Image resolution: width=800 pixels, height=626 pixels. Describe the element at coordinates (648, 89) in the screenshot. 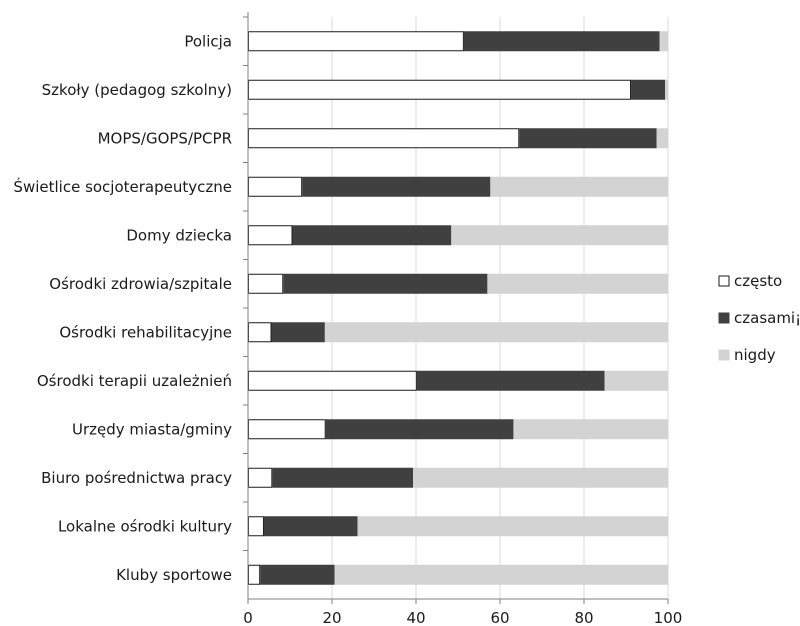

I see `bar-czasami-szkoly-pedagog-szkolny` at that location.